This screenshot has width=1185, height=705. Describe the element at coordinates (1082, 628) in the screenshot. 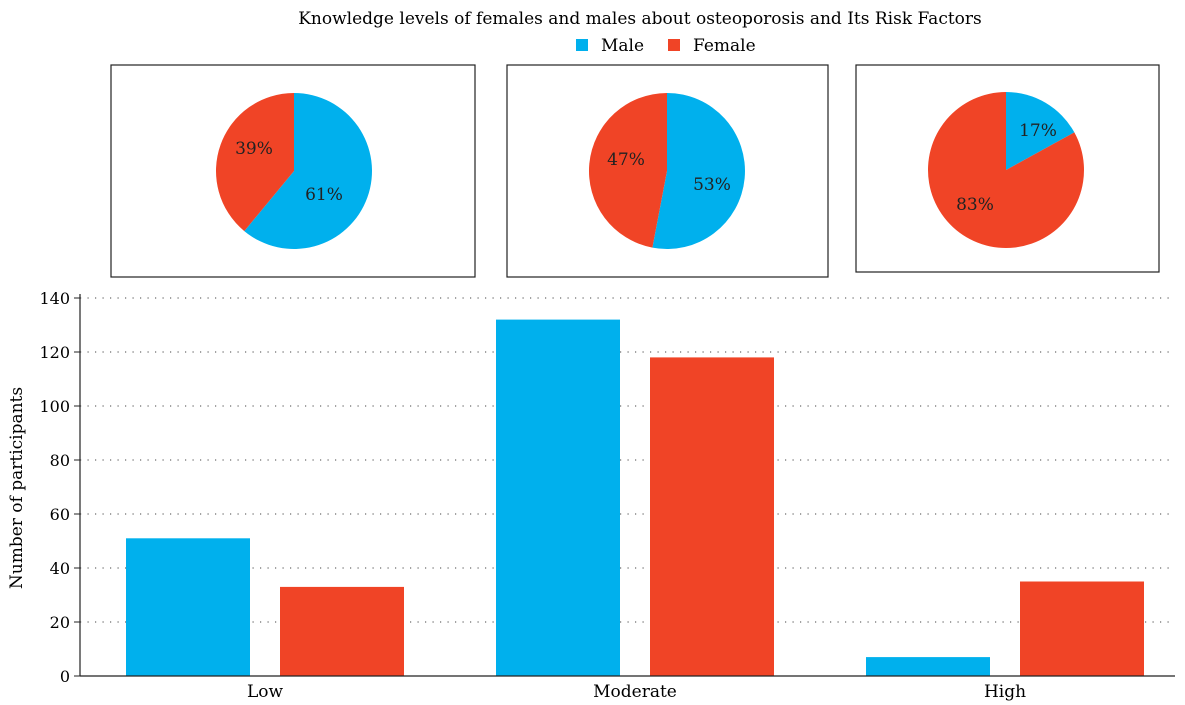

I see `bar-high-female` at that location.